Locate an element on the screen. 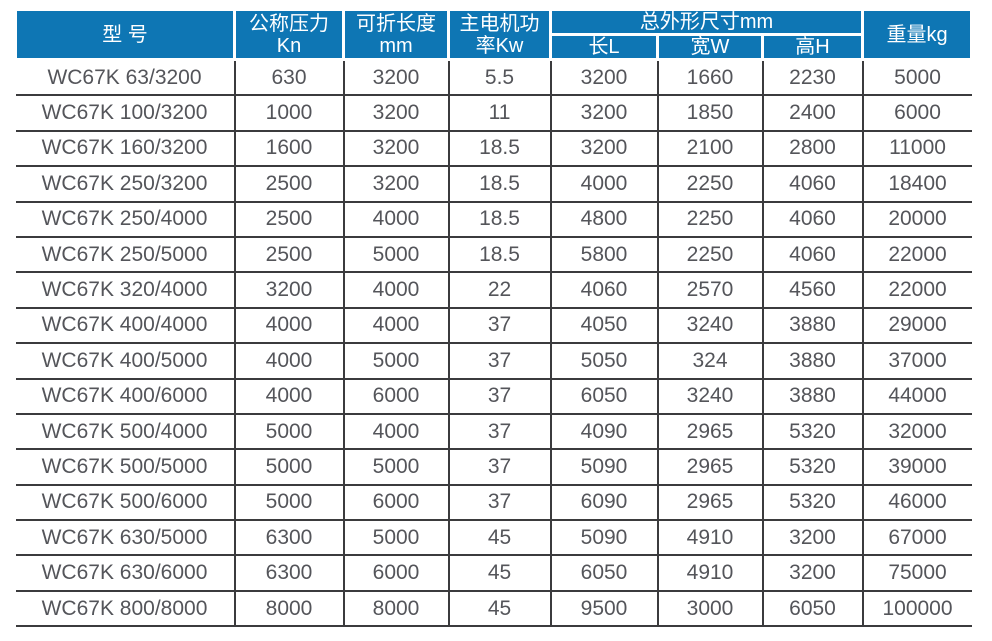 Image resolution: width=992 pixels, height=641 pixels. cell-width_w: 4910 is located at coordinates (709, 573).